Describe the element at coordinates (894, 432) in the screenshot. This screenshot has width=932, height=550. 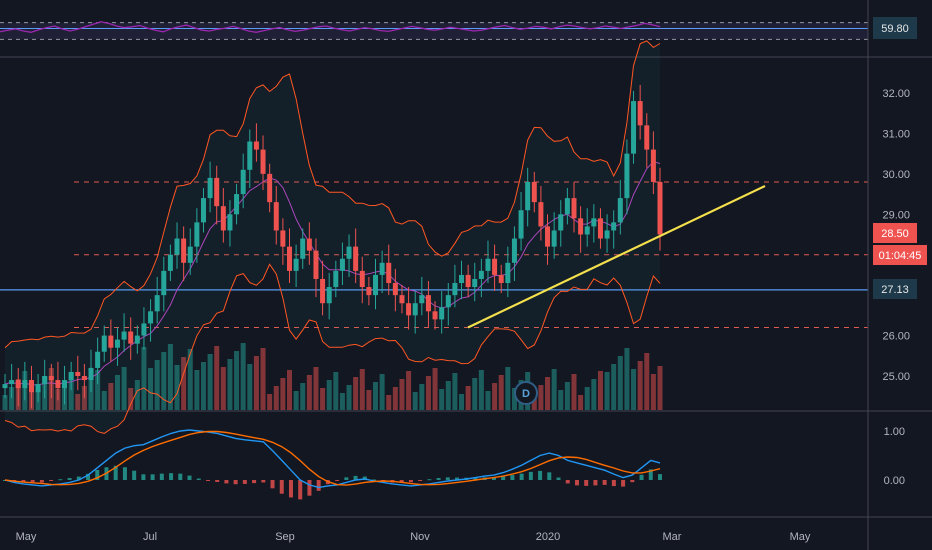
I see `macd-tick-label: 1.00` at that location.